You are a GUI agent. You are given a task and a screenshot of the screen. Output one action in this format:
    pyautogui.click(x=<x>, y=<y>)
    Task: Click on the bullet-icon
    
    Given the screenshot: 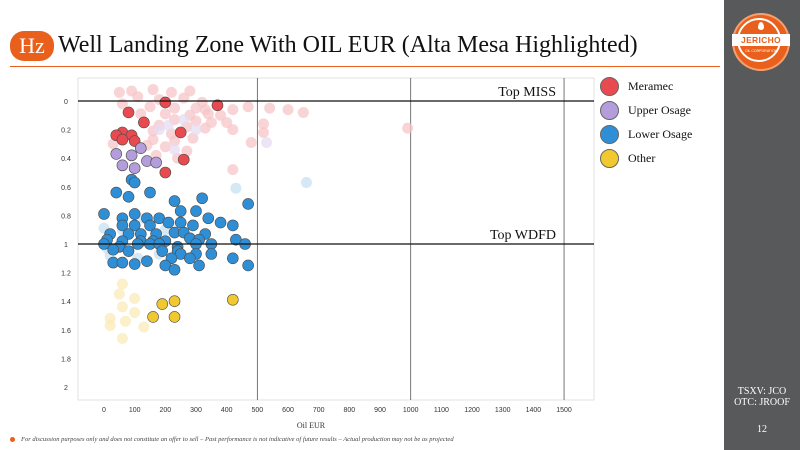 What is the action you would take?
    pyautogui.click(x=12, y=440)
    